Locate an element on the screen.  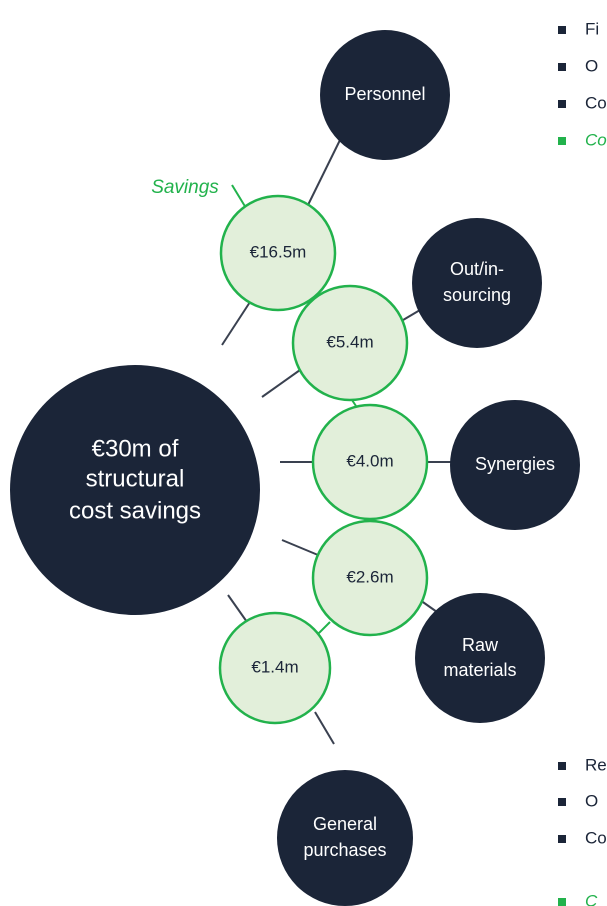
node-label: Personnel is located at coordinates (384, 94).